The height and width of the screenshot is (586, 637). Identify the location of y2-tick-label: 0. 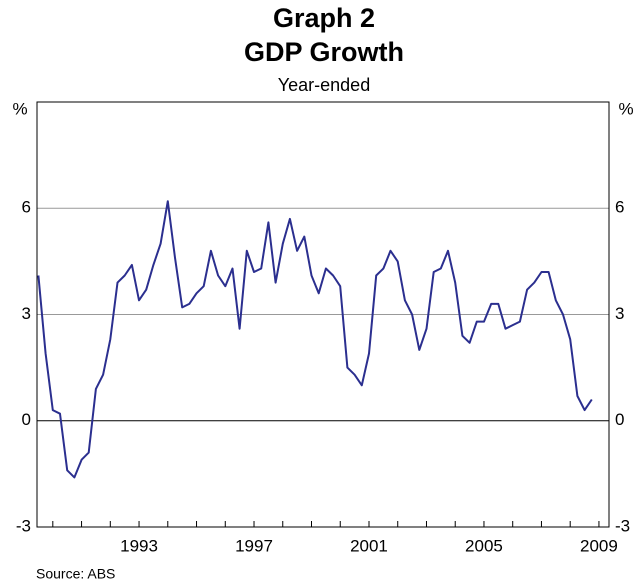
(619, 419).